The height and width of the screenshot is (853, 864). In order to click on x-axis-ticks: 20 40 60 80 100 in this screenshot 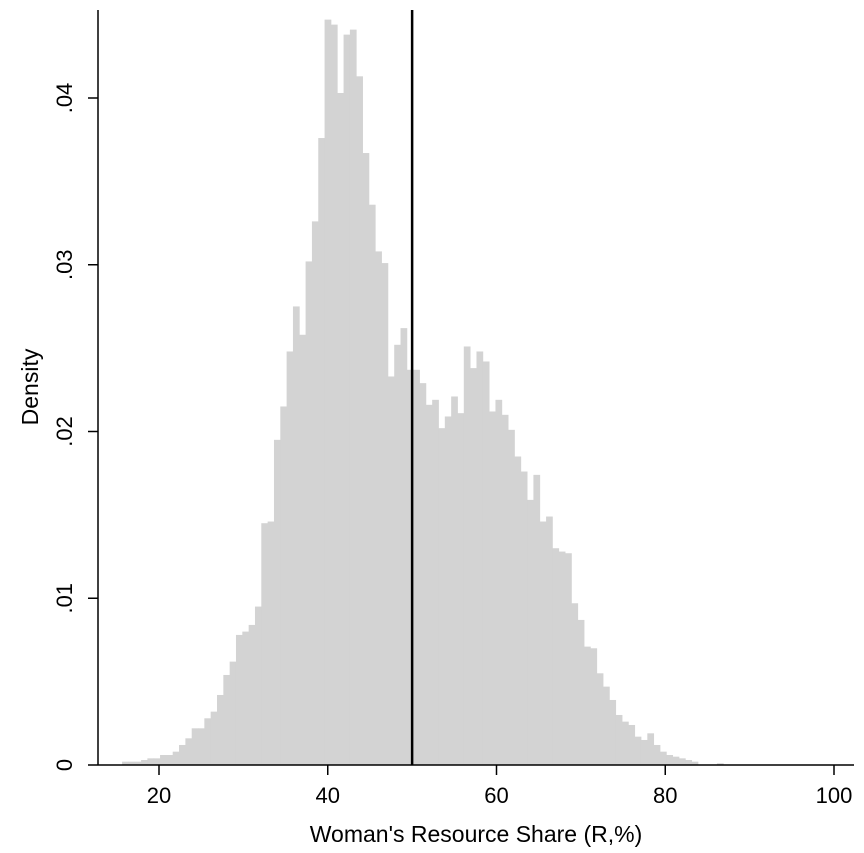, I will do `click(500, 786)`.